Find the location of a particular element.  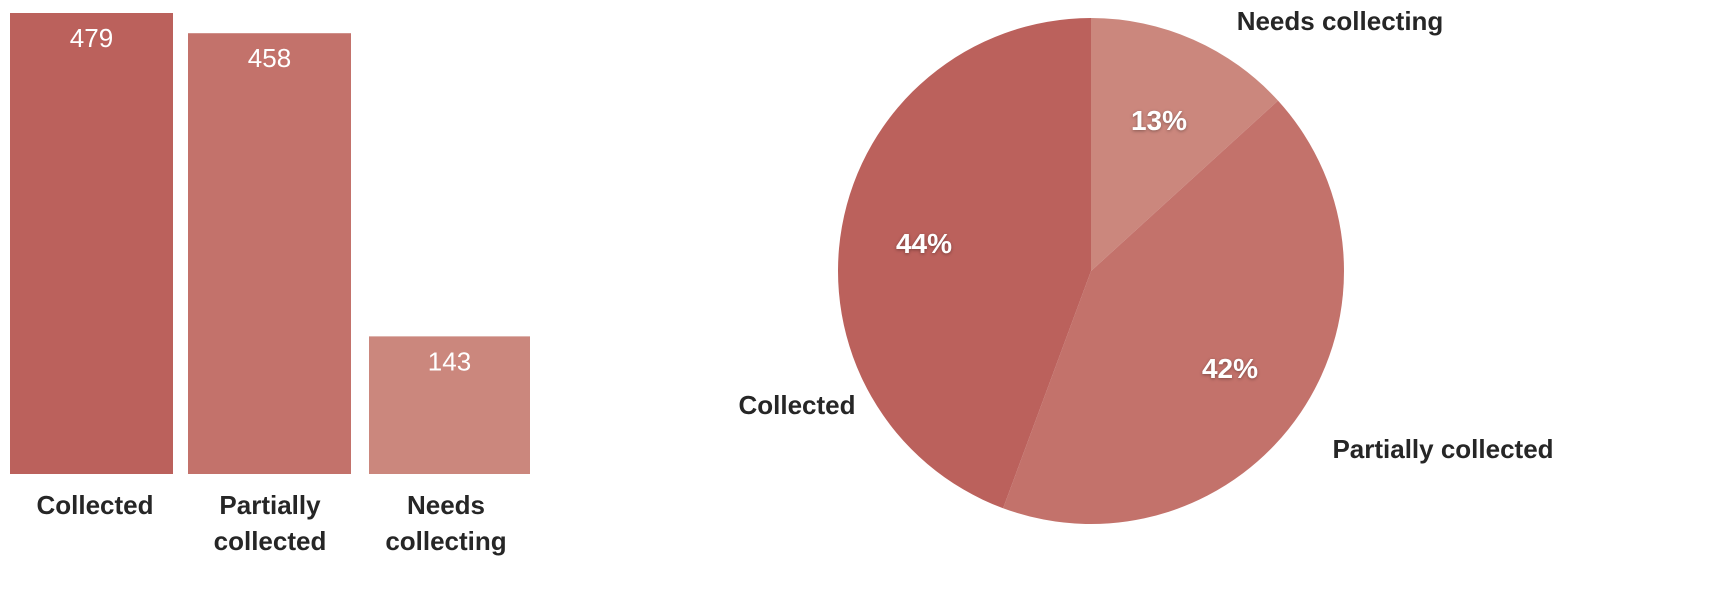

bar-value-label-partially-collected: 458 is located at coordinates (269, 58).